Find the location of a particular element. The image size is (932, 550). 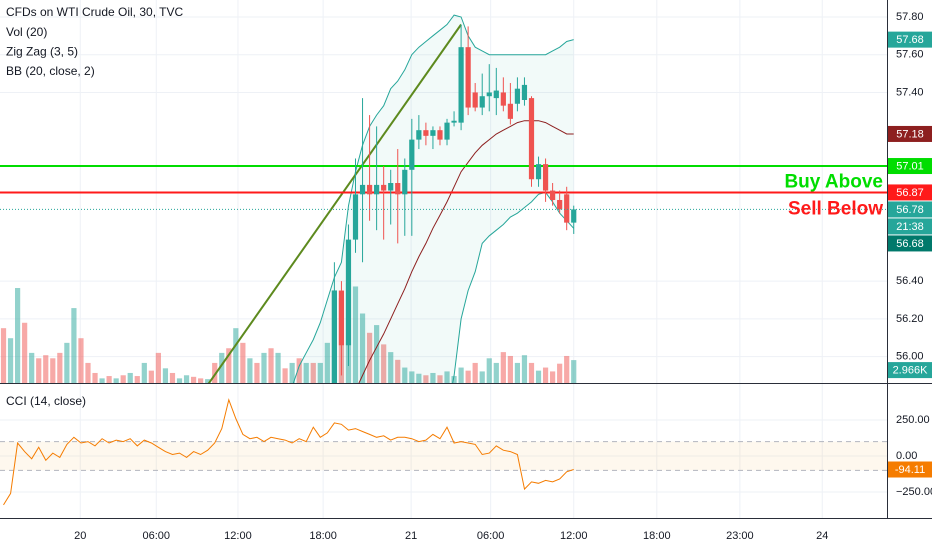

price-badge-text: 56.68 is located at coordinates (910, 244).